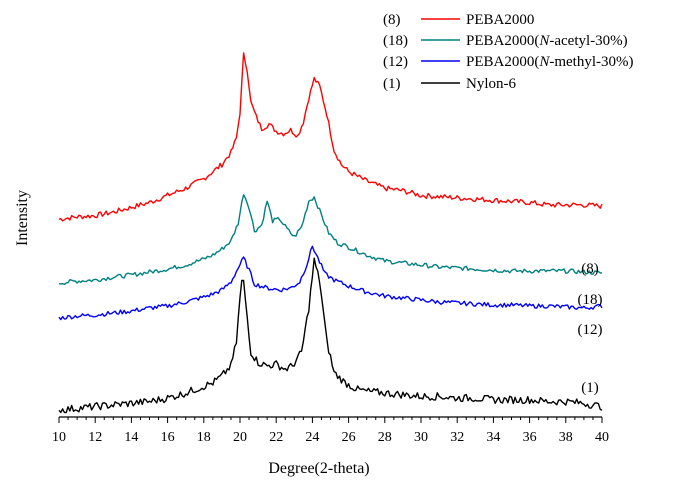  I want to click on legend-label: PEBA2000(N-acetyl-30%), so click(547, 41).